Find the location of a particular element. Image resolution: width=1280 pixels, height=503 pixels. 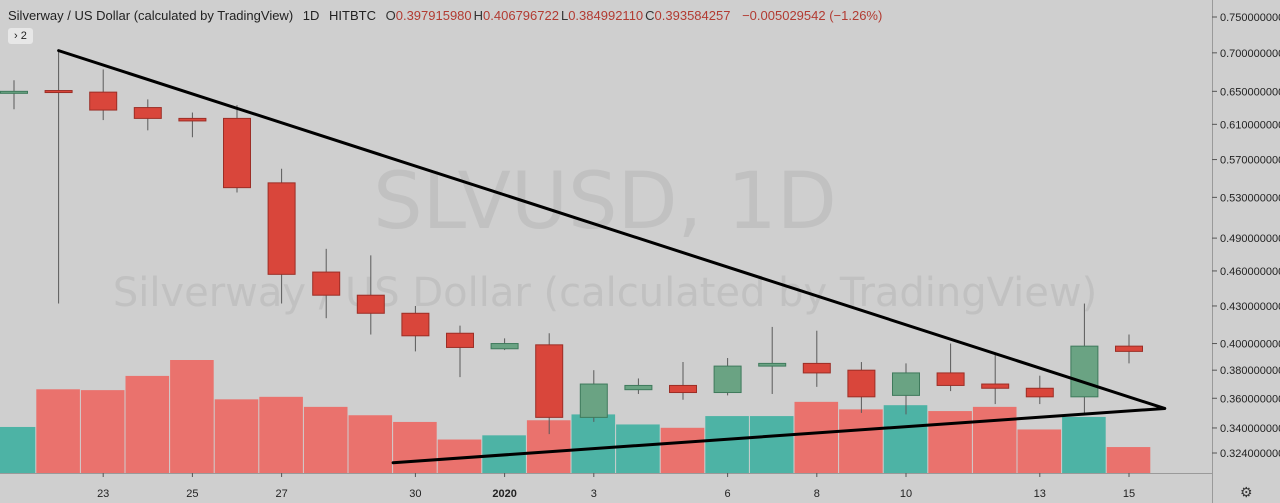

price-tick-label: 0.610000000 is located at coordinates (1250, 125).